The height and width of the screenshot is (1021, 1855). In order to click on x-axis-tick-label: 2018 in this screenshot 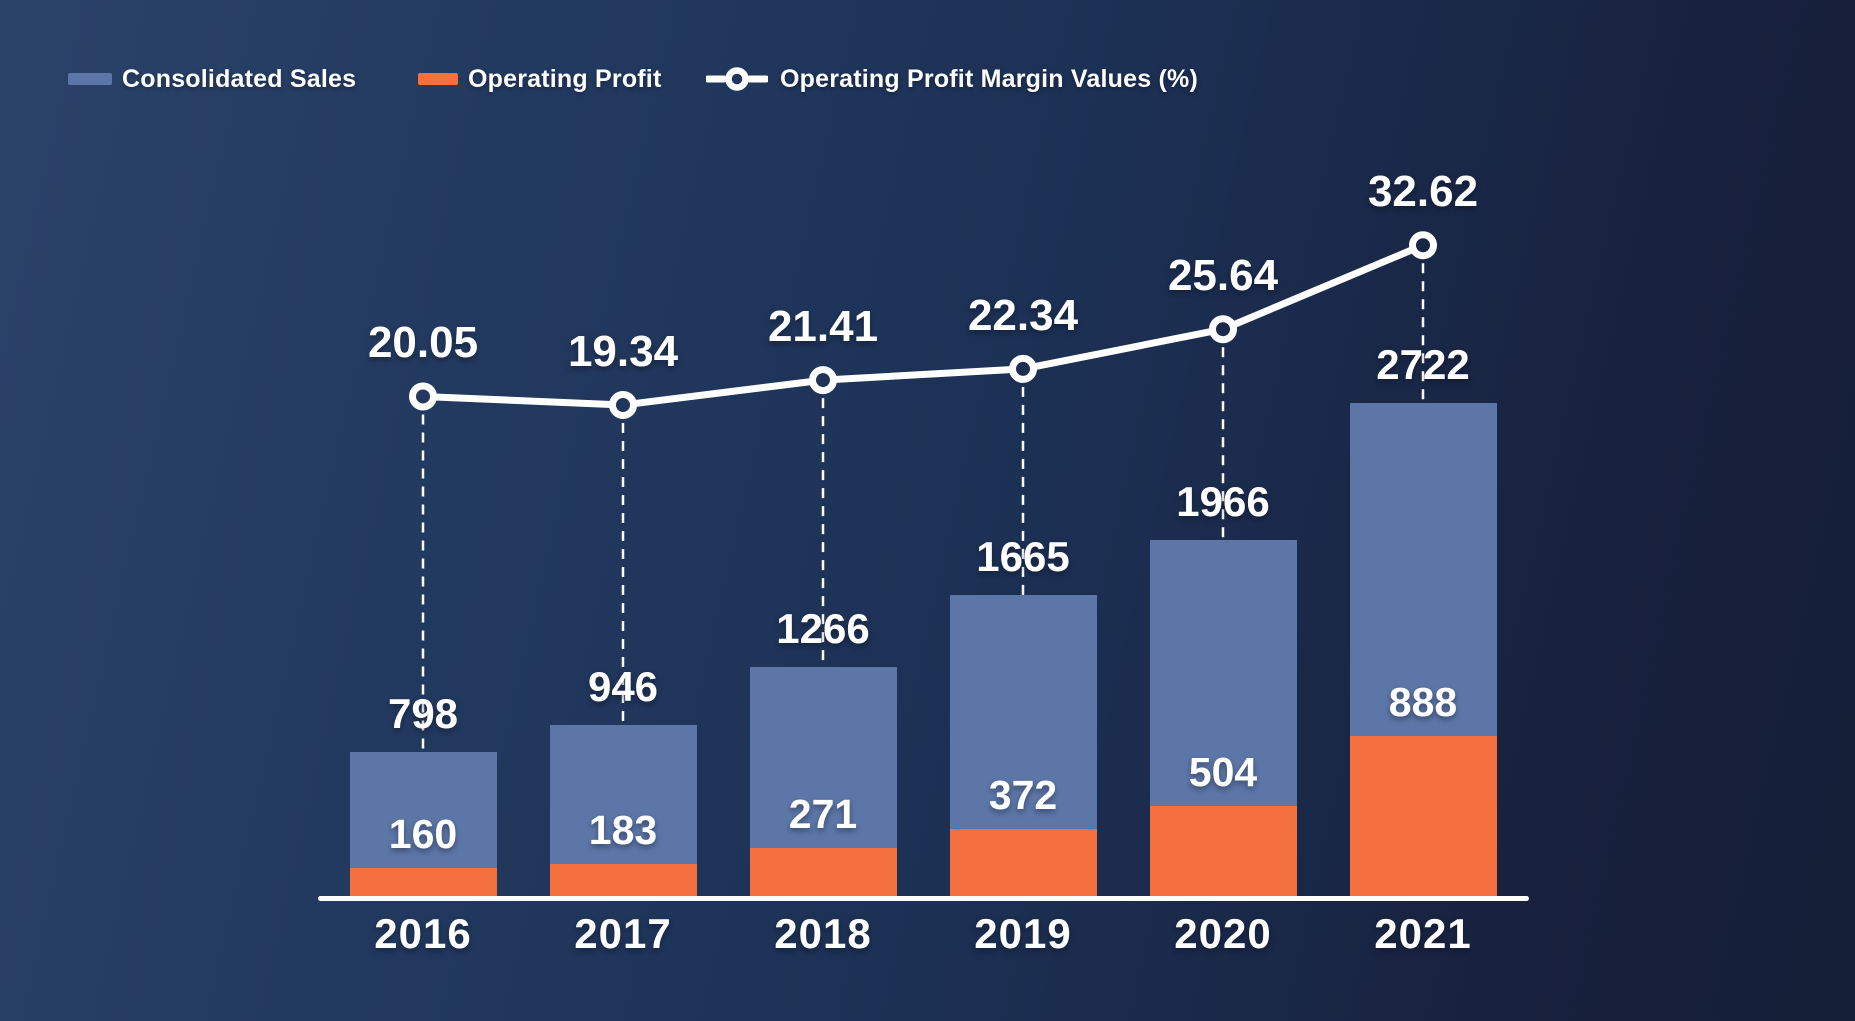, I will do `click(823, 933)`.